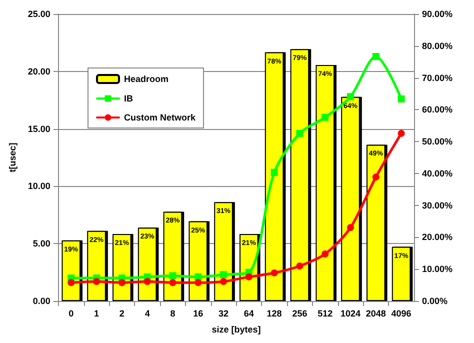 This screenshot has height=343, width=474. What do you see at coordinates (160, 117) in the screenshot?
I see `legend-label: Custom Network` at bounding box center [160, 117].